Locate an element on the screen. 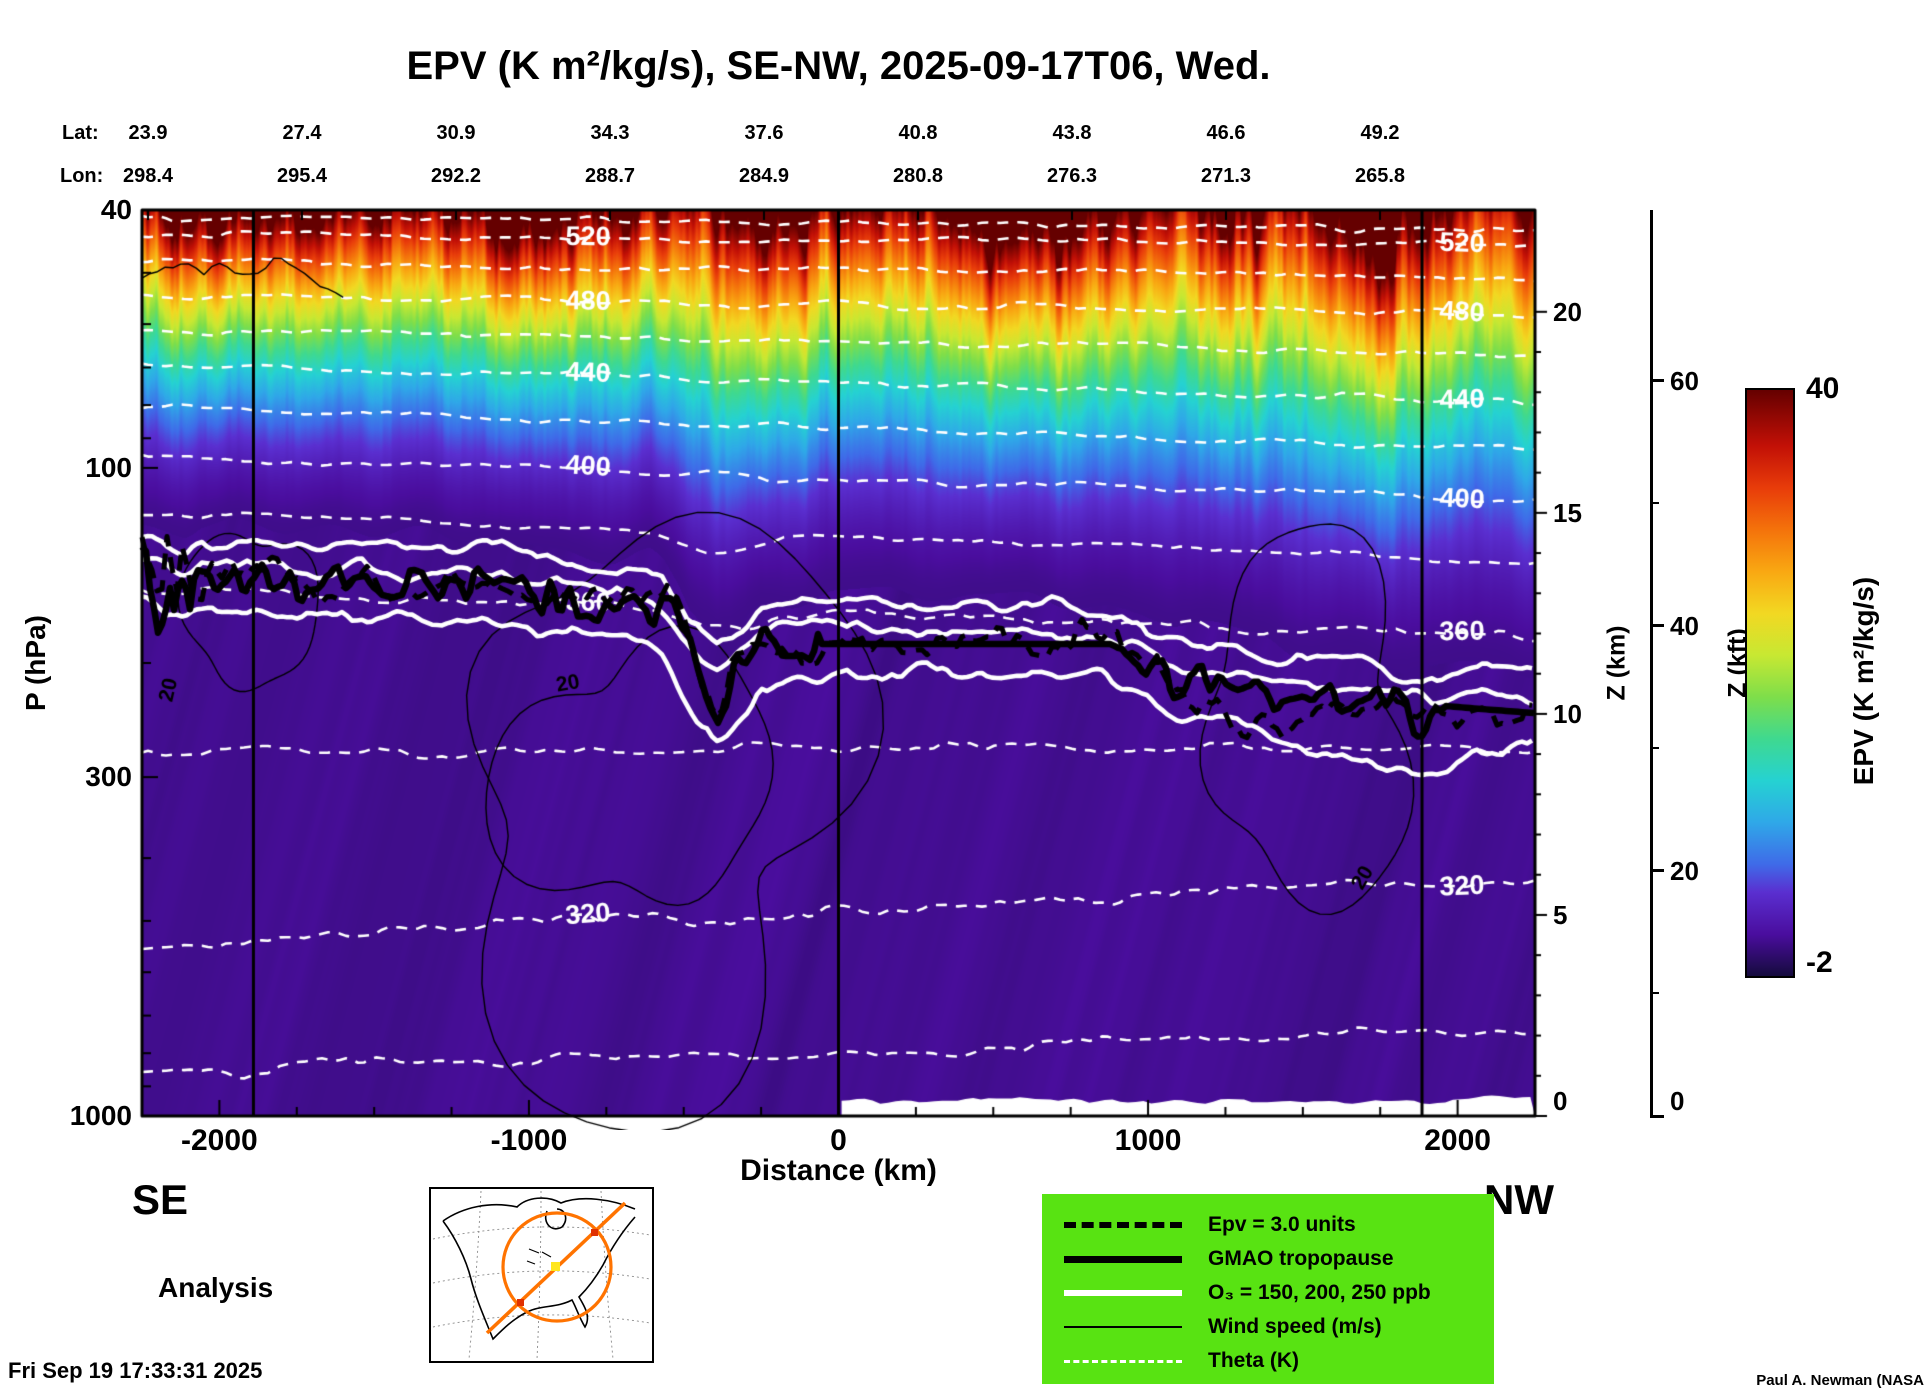 The width and height of the screenshot is (1926, 1394). lat-tick-value: 37.6 is located at coordinates (764, 133).